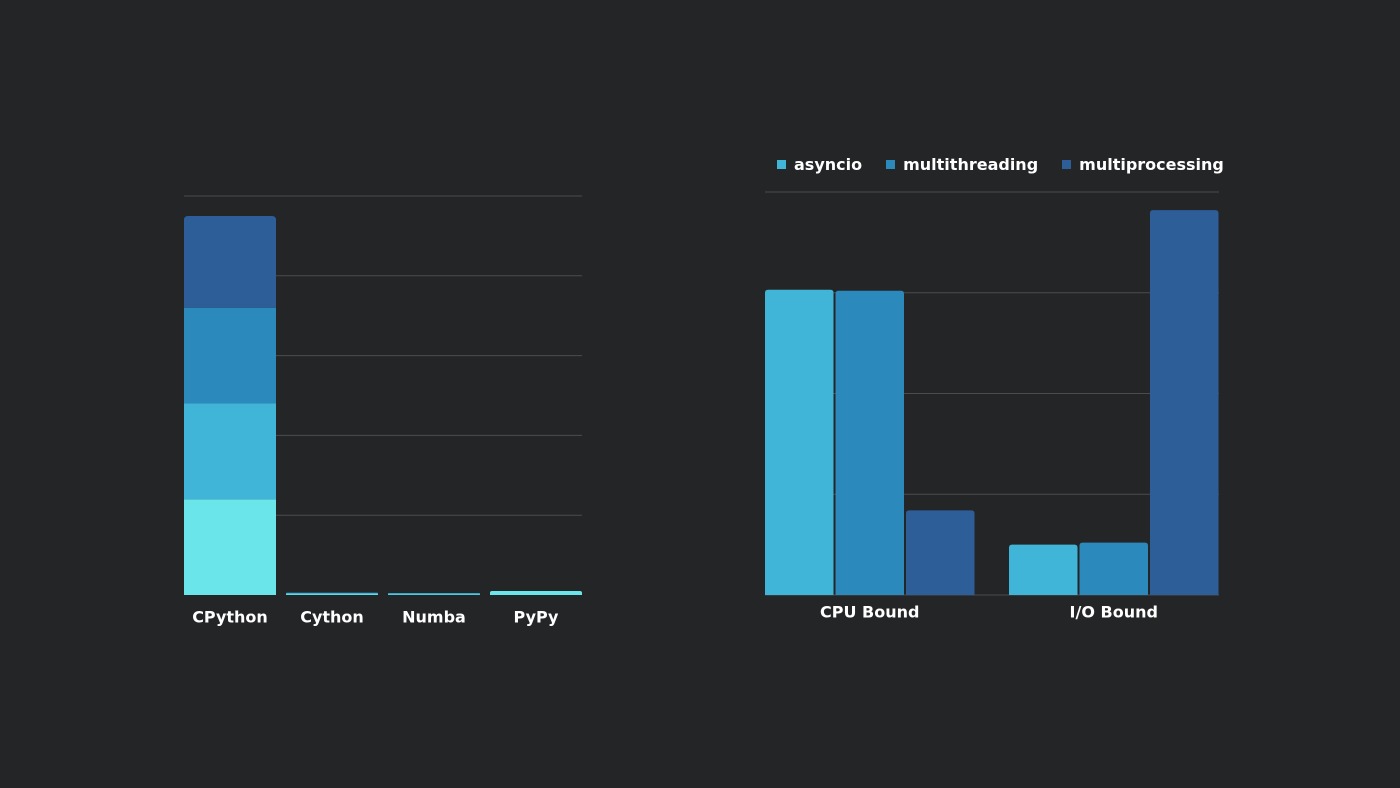  I want to click on bar-i-o-bound-multithreading, so click(1113, 568).